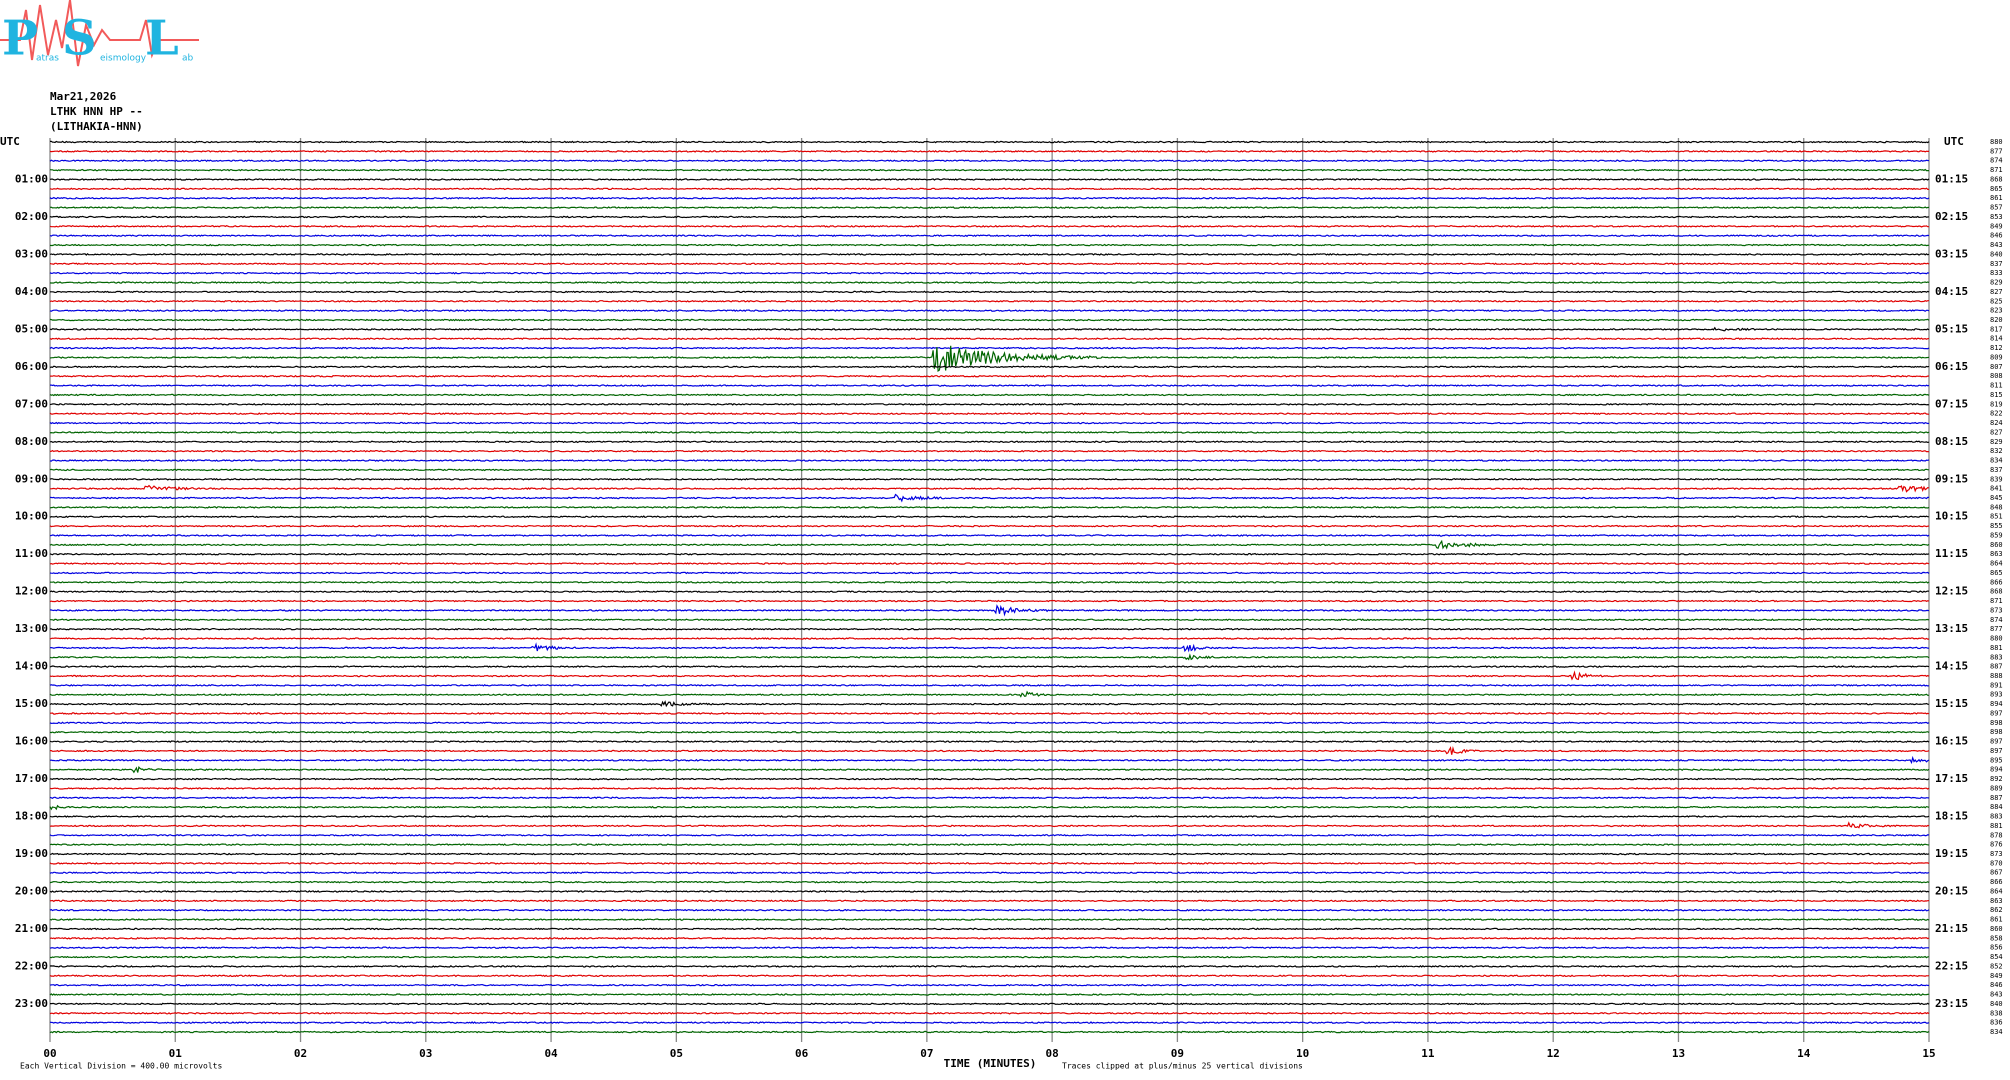 This screenshot has width=2010, height=1080. What do you see at coordinates (31, 816) in the screenshot?
I see `hour-label: 18:00` at bounding box center [31, 816].